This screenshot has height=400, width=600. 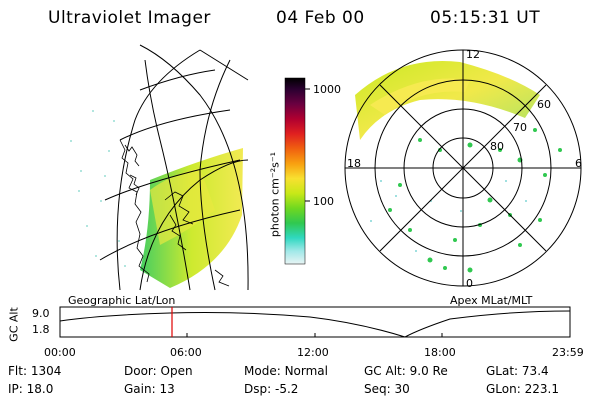 I want to click on polar-noise, so click(x=448, y=216).